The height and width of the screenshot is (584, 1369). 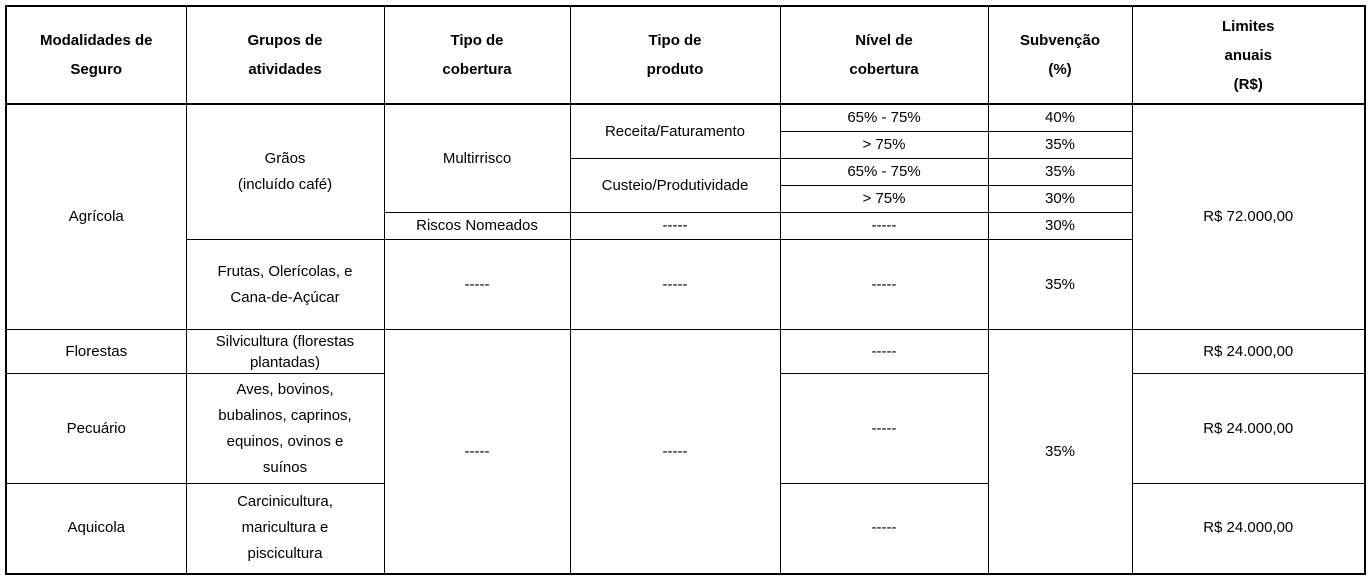 What do you see at coordinates (675, 131) in the screenshot?
I see `cell-produto-receita-faturamento: Receita/Faturamento` at bounding box center [675, 131].